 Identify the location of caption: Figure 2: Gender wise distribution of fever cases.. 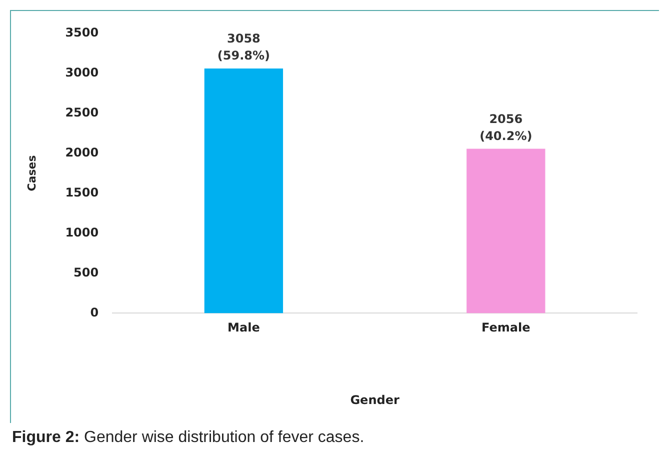
(188, 438).